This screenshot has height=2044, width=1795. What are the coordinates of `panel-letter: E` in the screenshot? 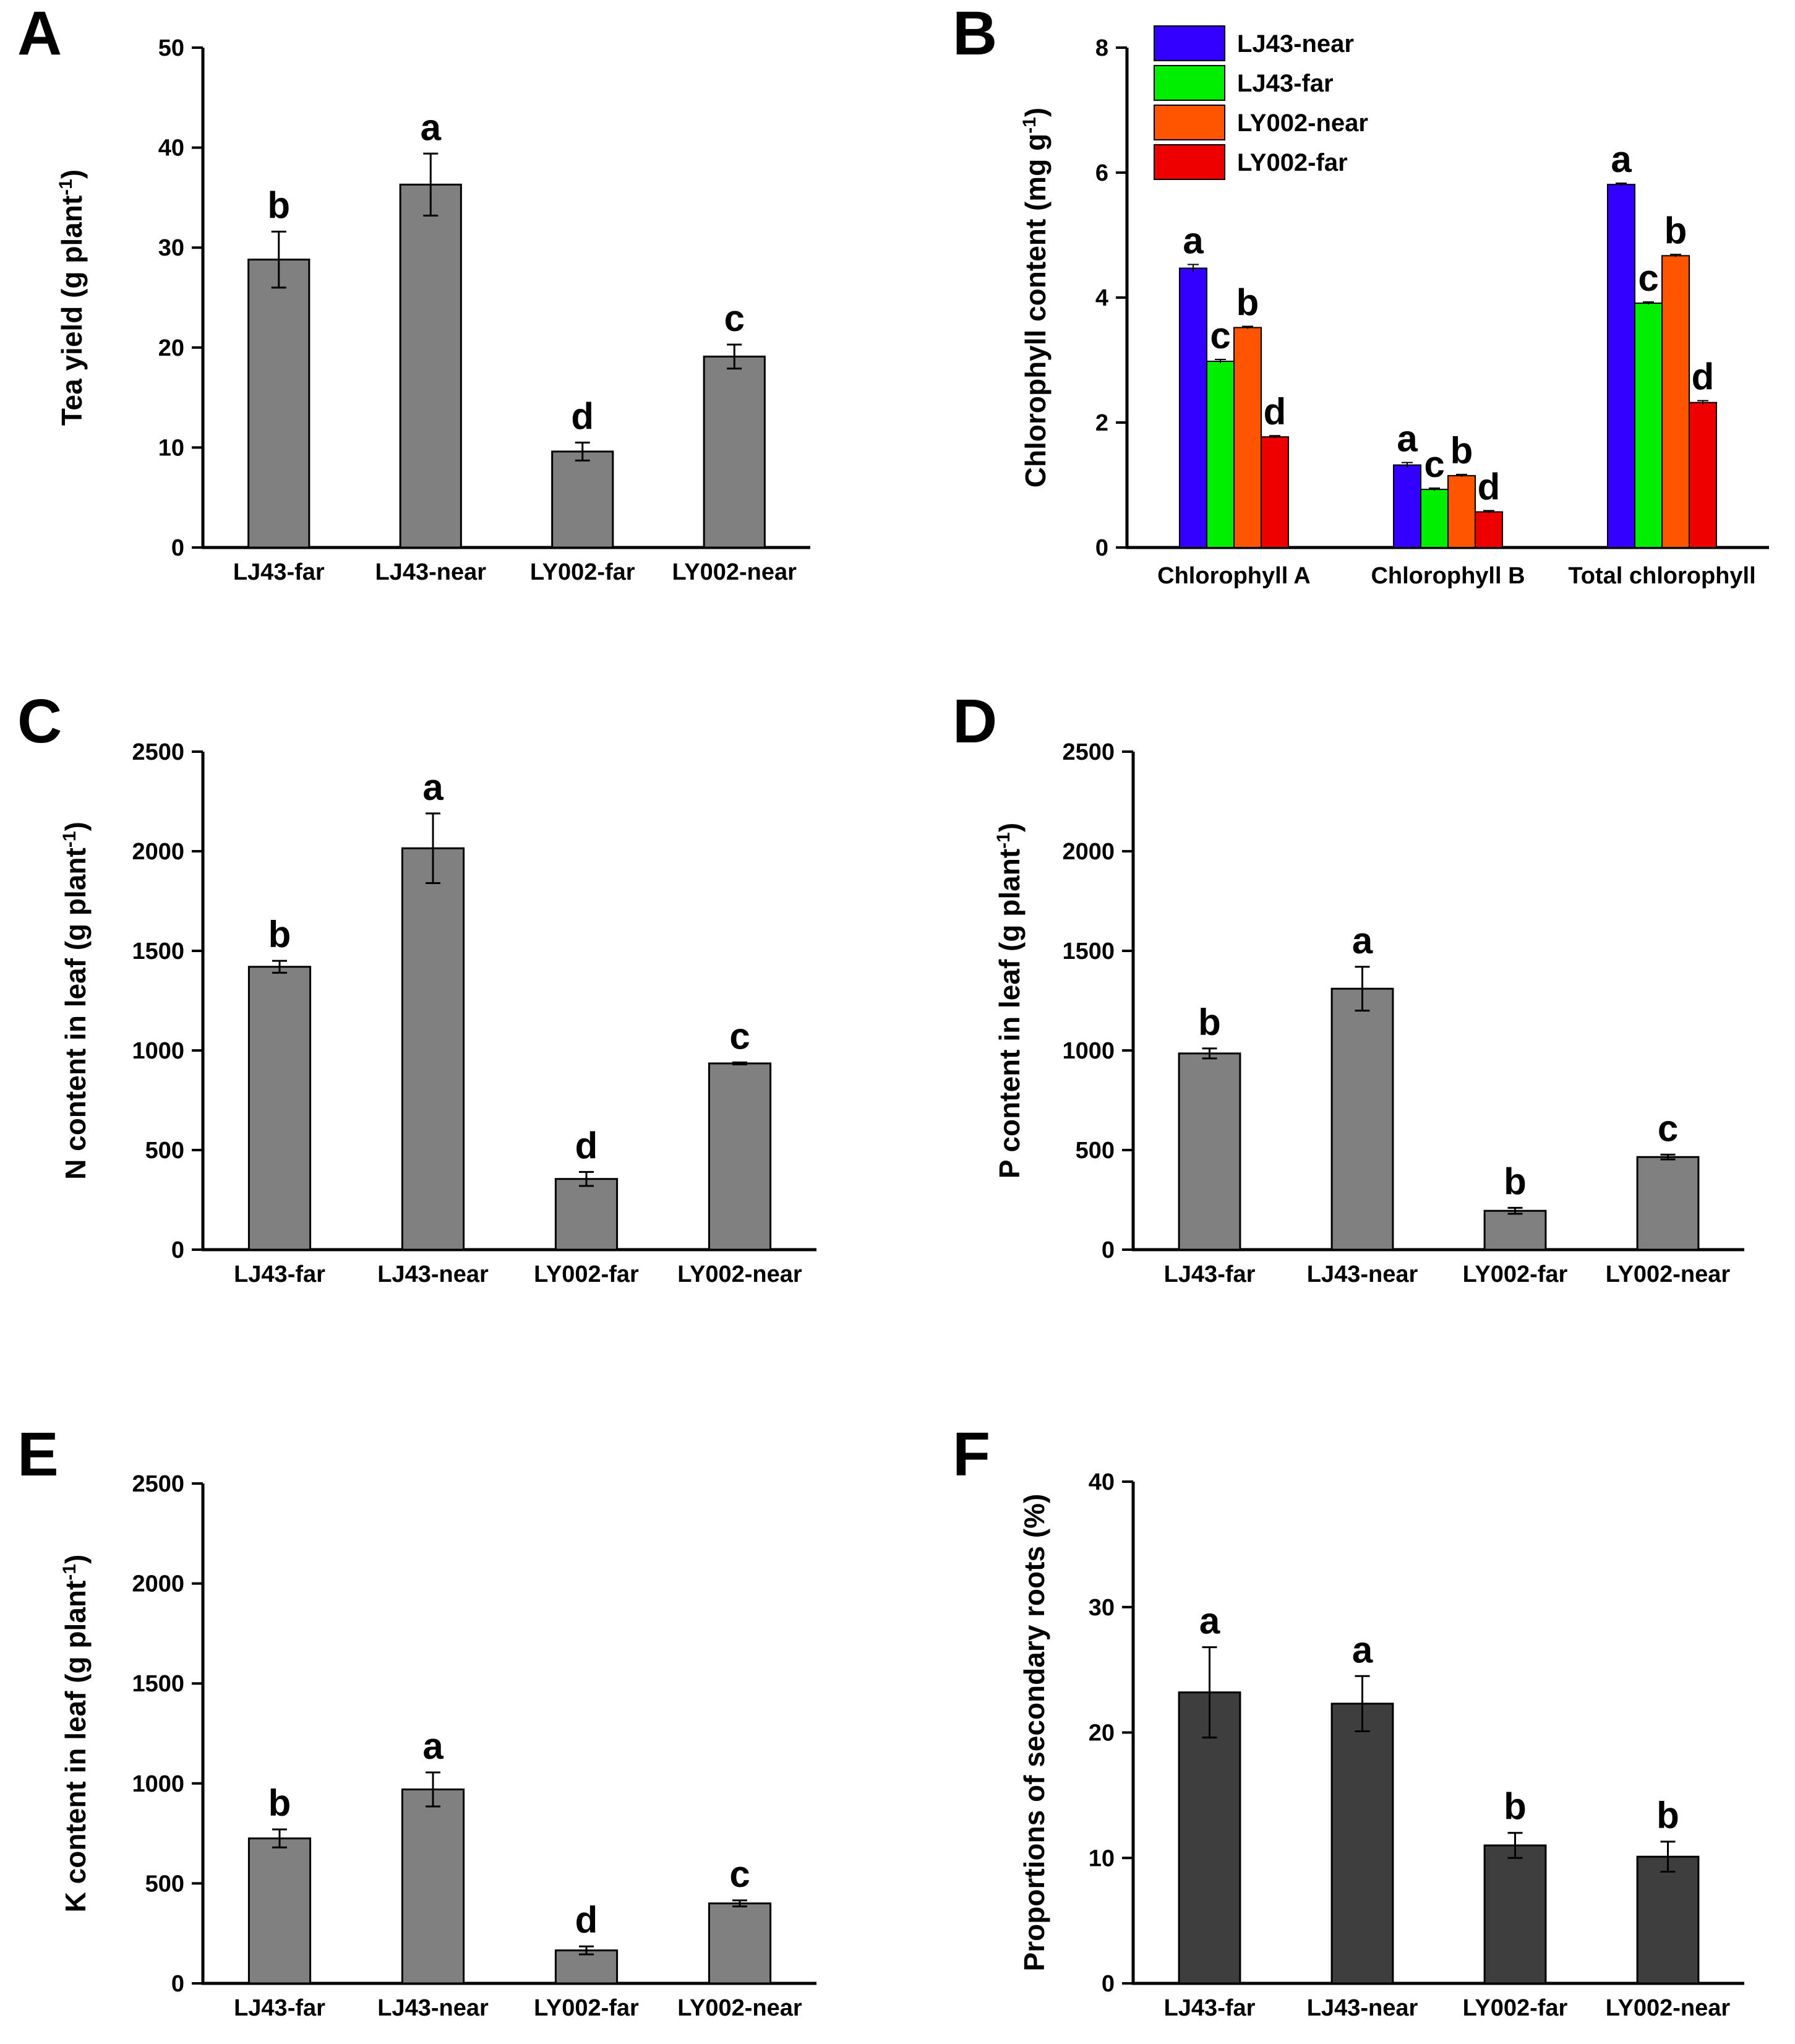 It's located at (38, 1455).